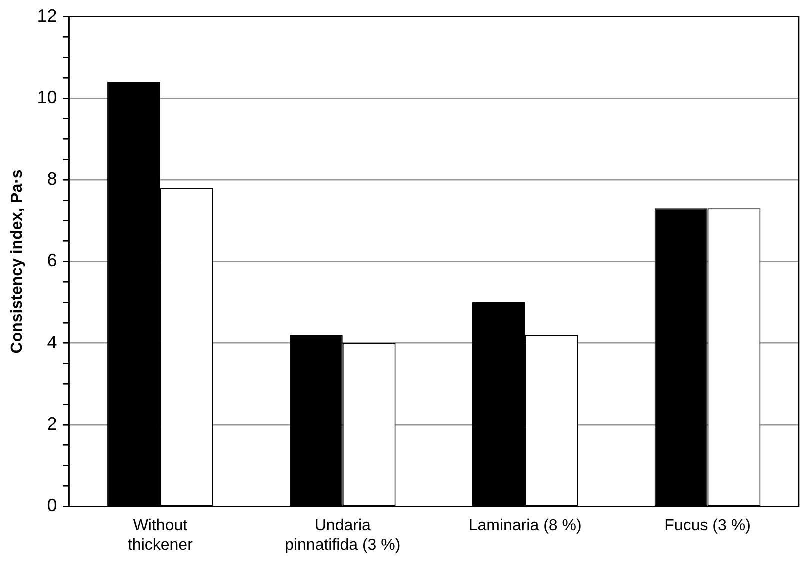  I want to click on x-tick-label: Laminaria (8 %), so click(525, 526).